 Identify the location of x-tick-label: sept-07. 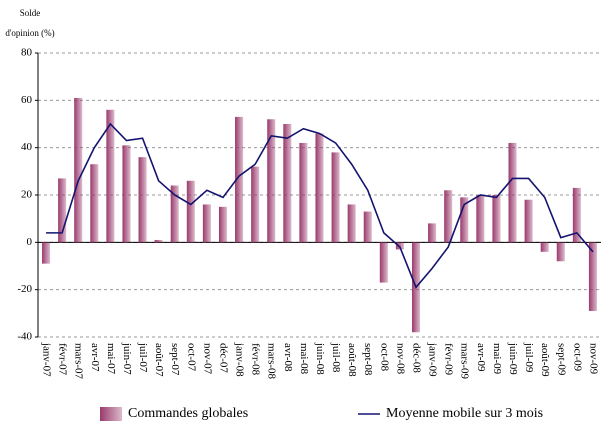
(175, 359).